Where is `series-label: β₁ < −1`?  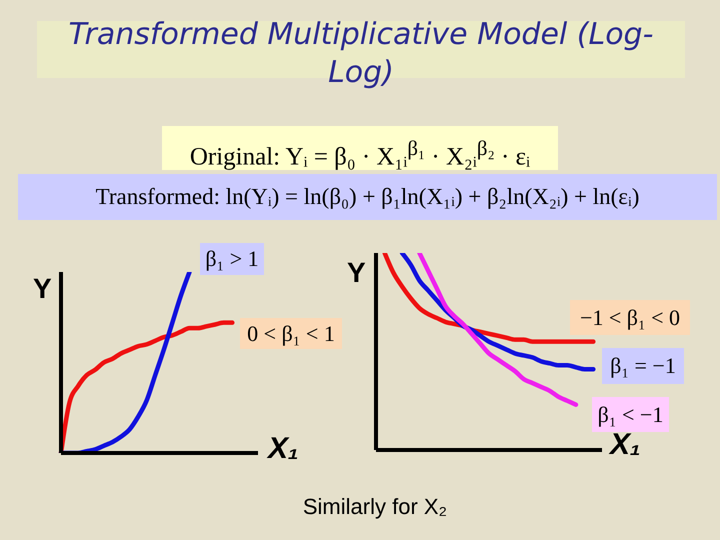 series-label: β₁ < −1 is located at coordinates (631, 414).